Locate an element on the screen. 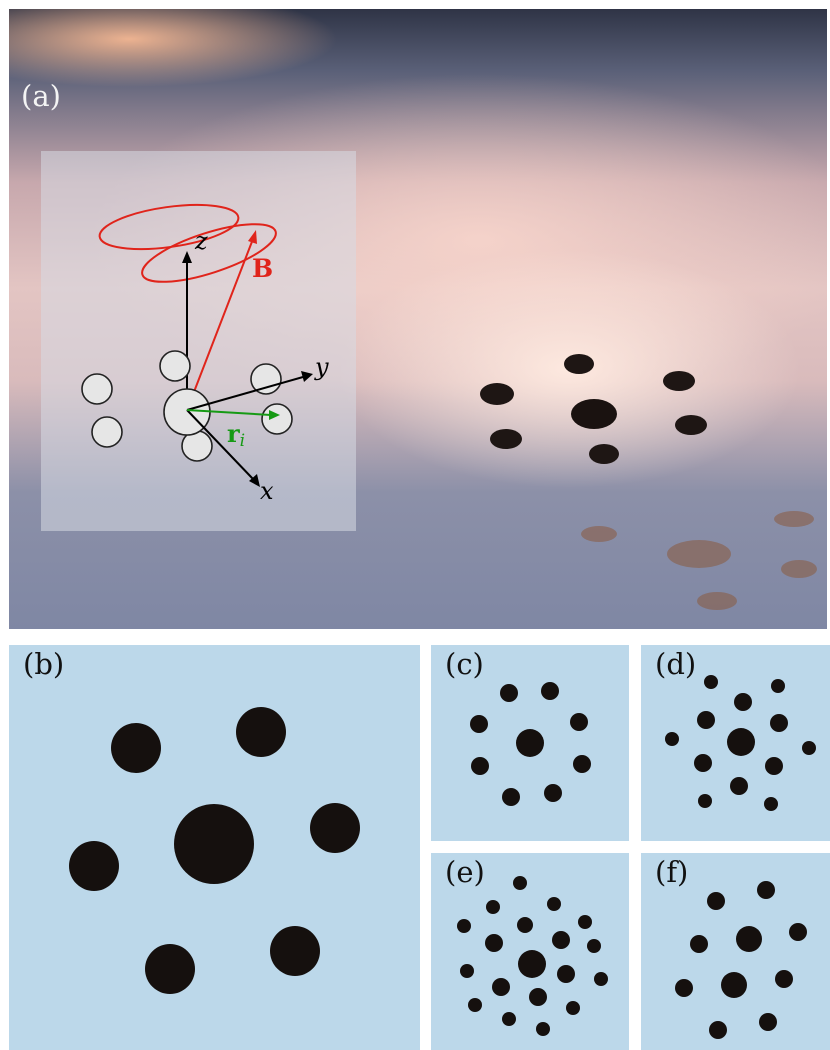 The image size is (830, 1050). droplet-pattern-f is located at coordinates (741, 960).